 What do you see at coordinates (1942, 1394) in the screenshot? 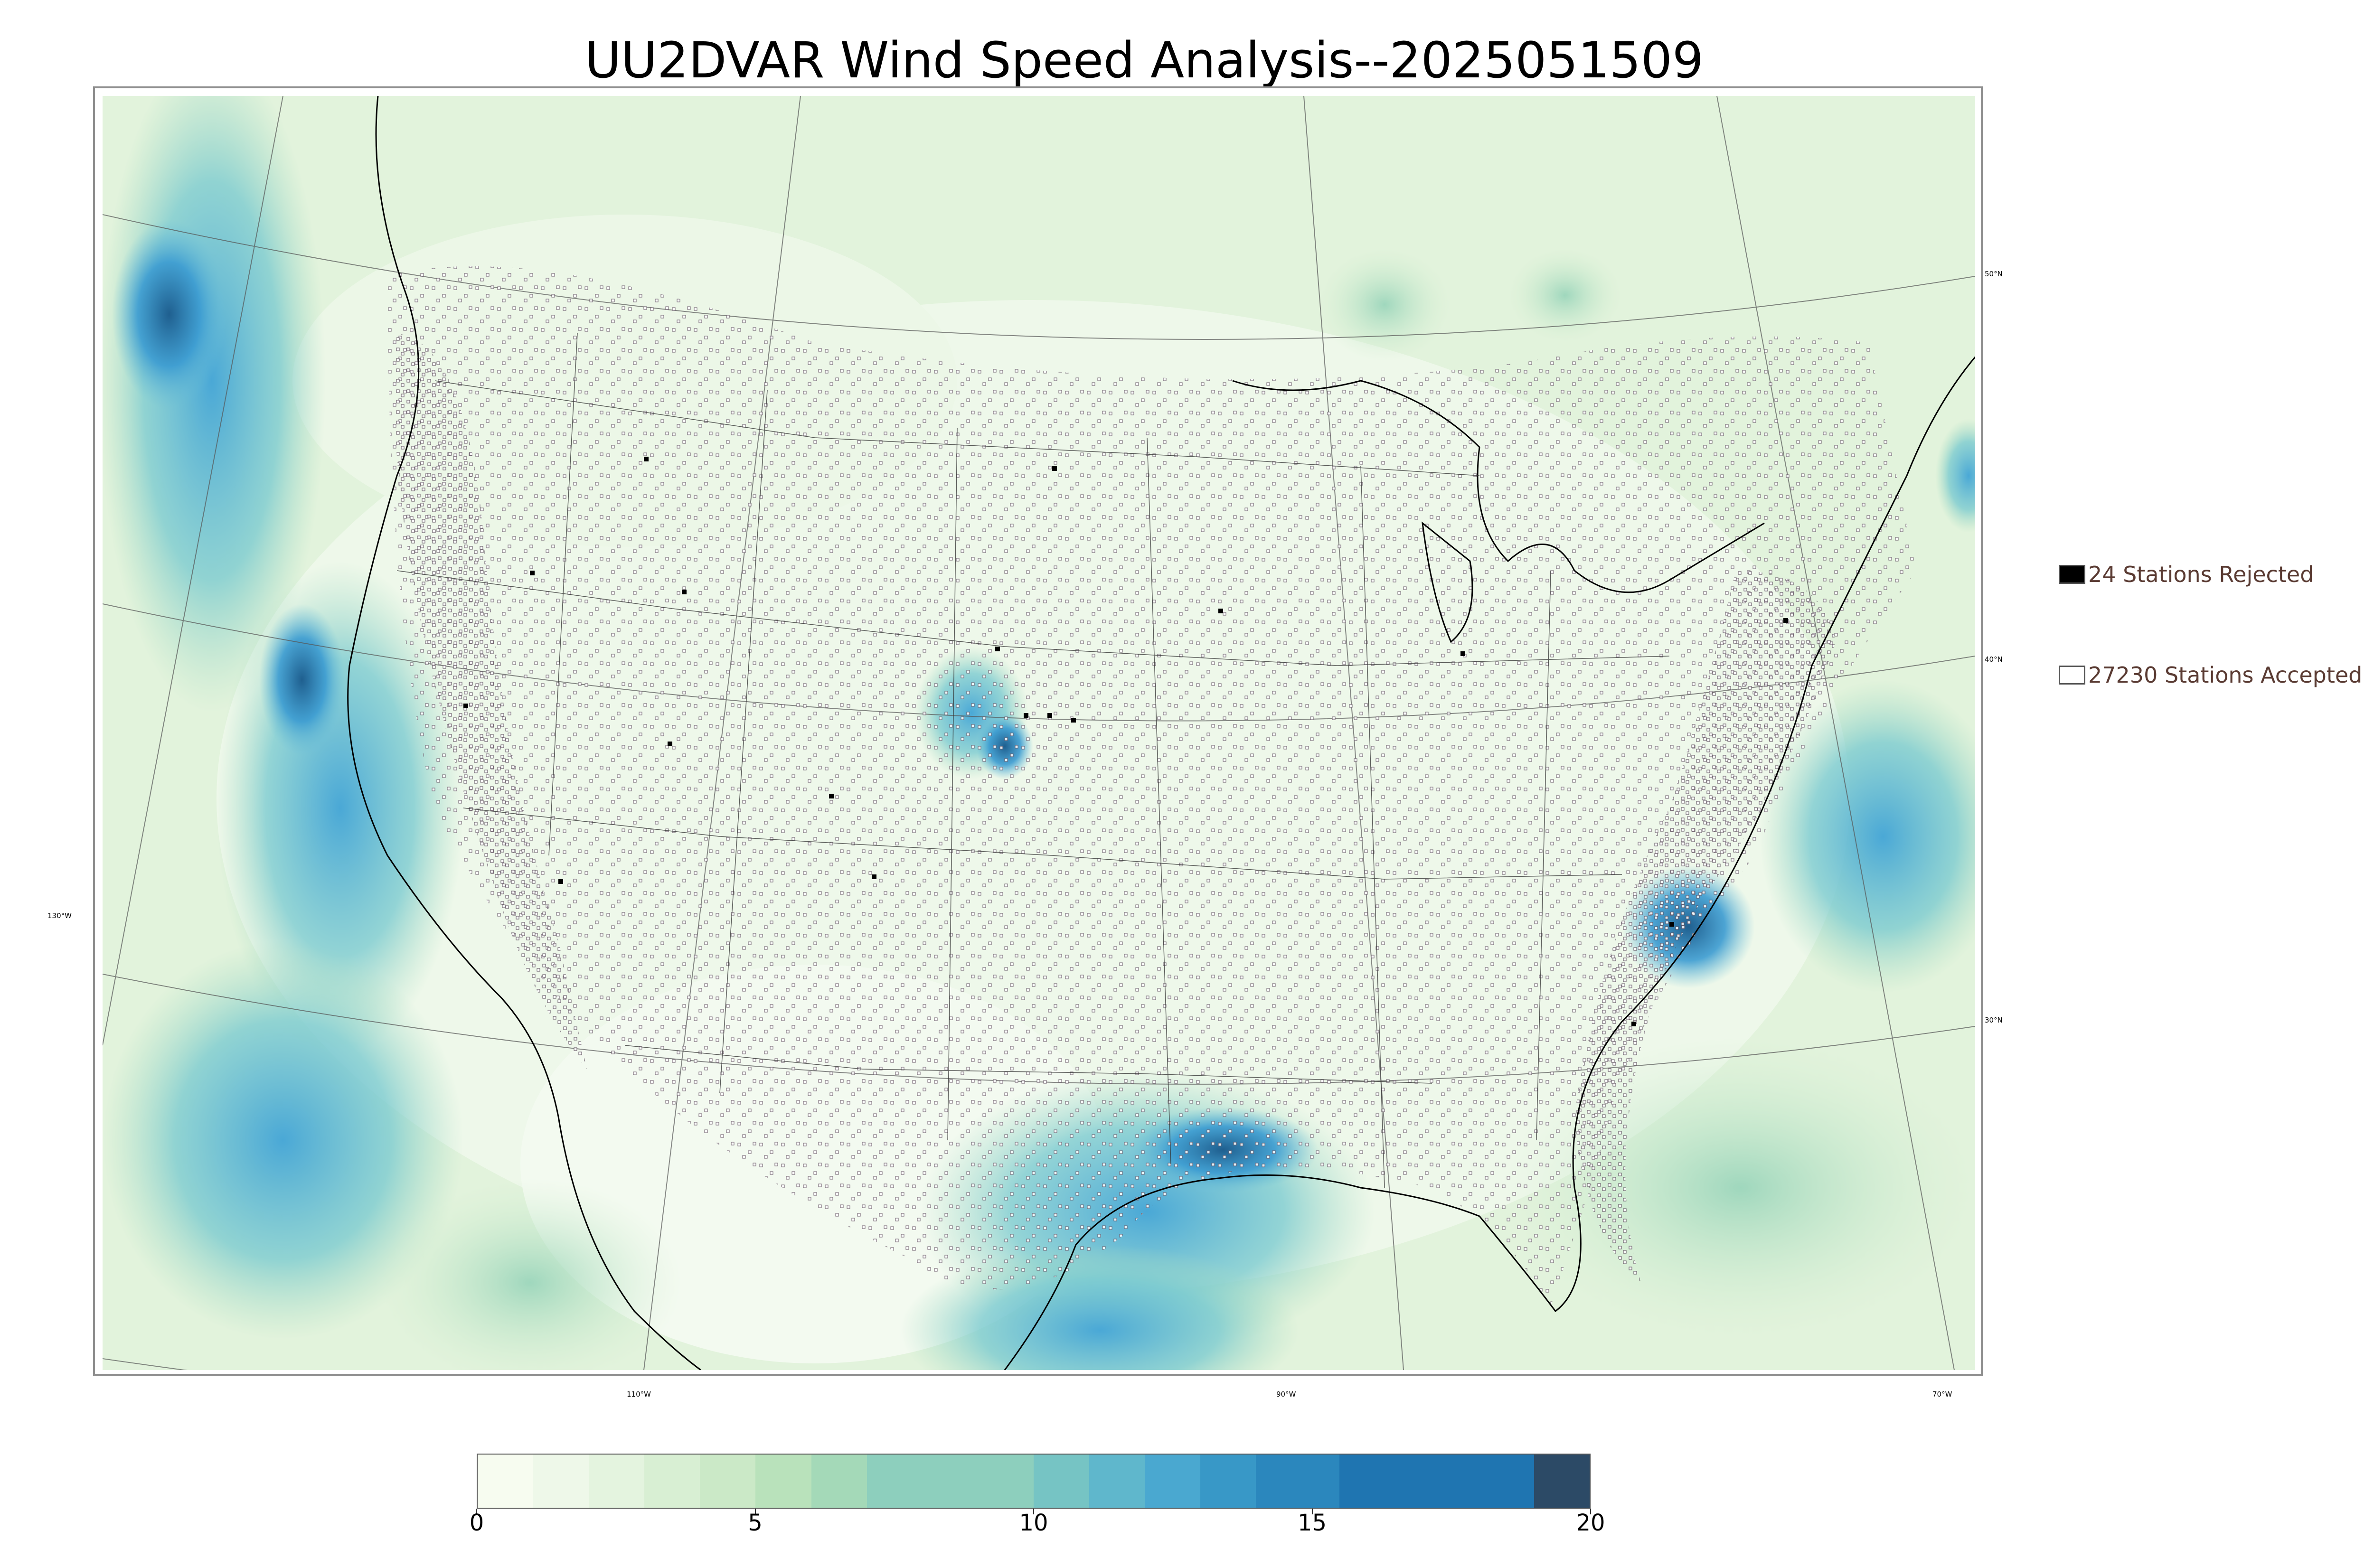
I see `lon-label-70w: 70°W` at bounding box center [1942, 1394].